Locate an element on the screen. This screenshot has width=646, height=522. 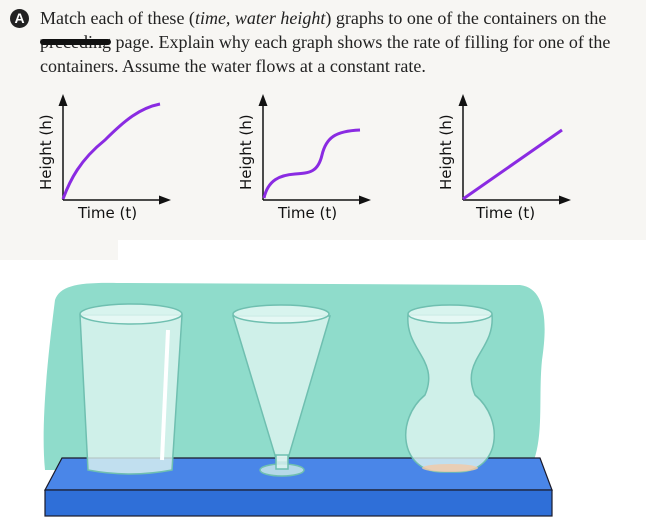
graph-1-xlabel: Time (t) is located at coordinates (108, 213).